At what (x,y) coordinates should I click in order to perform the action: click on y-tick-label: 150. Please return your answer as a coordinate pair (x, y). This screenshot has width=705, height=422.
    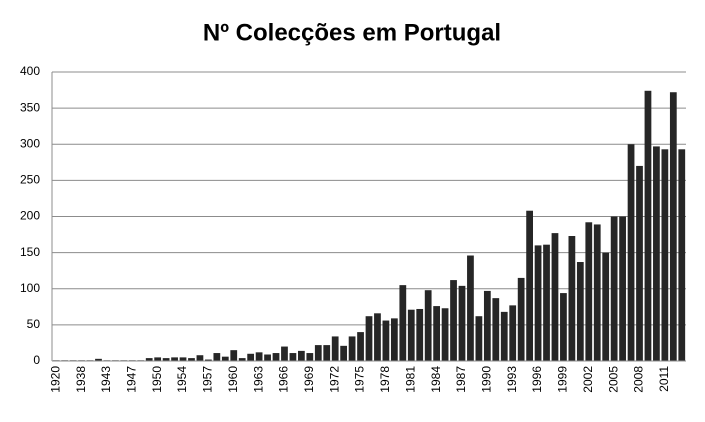
    Looking at the image, I should click on (30, 252).